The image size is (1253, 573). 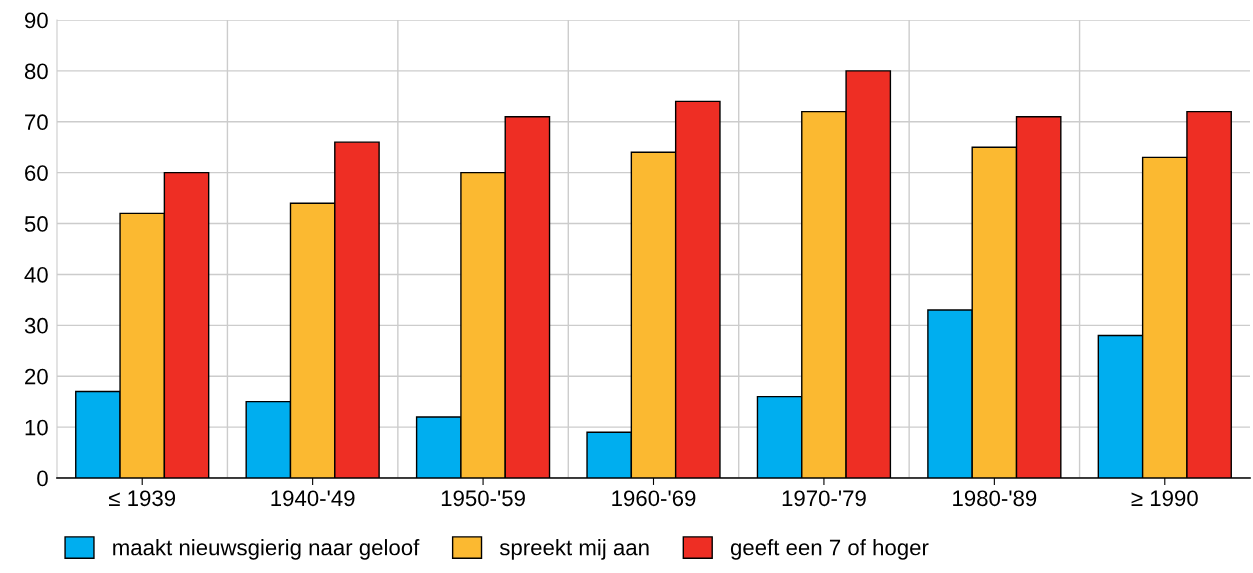 I want to click on y-tick-label: 40, so click(x=36, y=274).